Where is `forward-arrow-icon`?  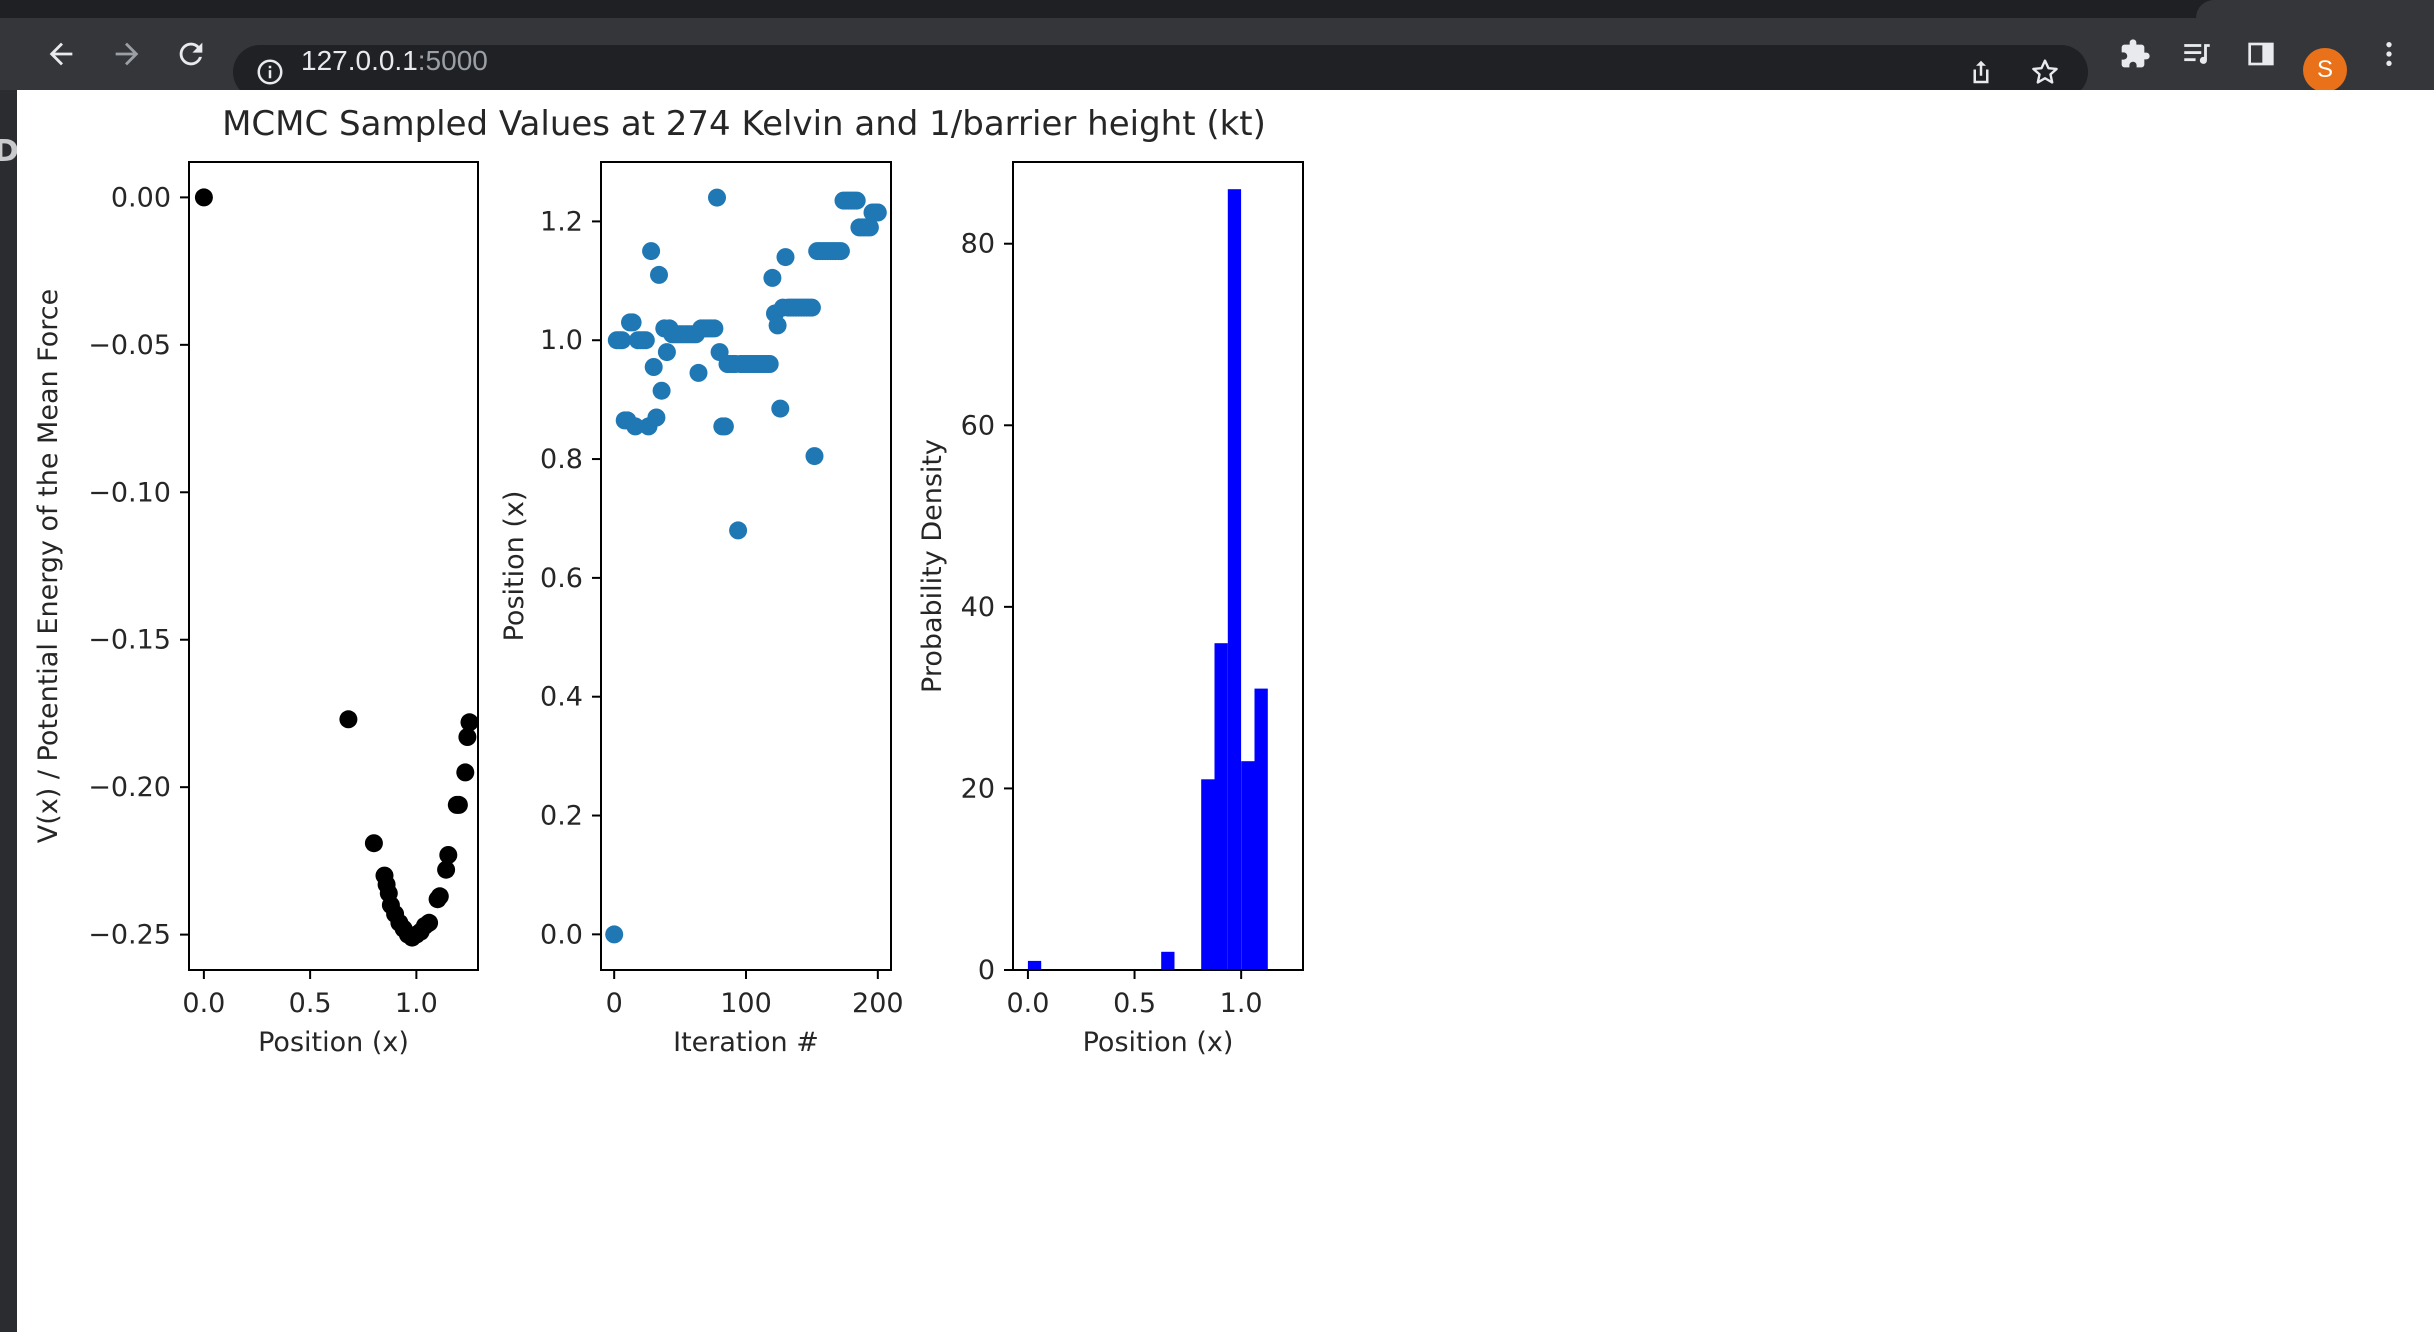 forward-arrow-icon is located at coordinates (127, 54).